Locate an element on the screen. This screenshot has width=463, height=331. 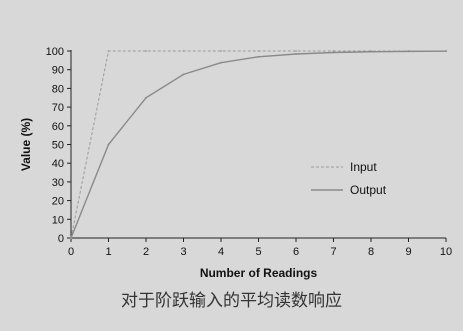
x-tick-label: 2 is located at coordinates (146, 252).